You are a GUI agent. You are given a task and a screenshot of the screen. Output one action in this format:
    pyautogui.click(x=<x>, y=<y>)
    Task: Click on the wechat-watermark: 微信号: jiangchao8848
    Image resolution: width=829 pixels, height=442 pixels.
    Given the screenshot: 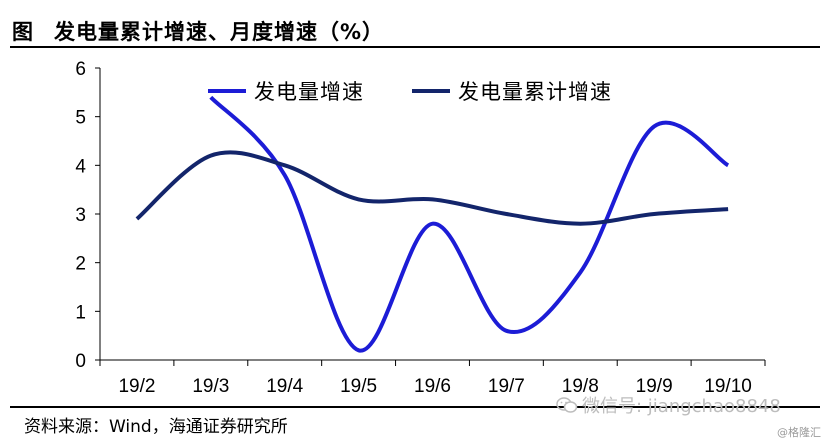 What is the action you would take?
    pyautogui.click(x=668, y=405)
    